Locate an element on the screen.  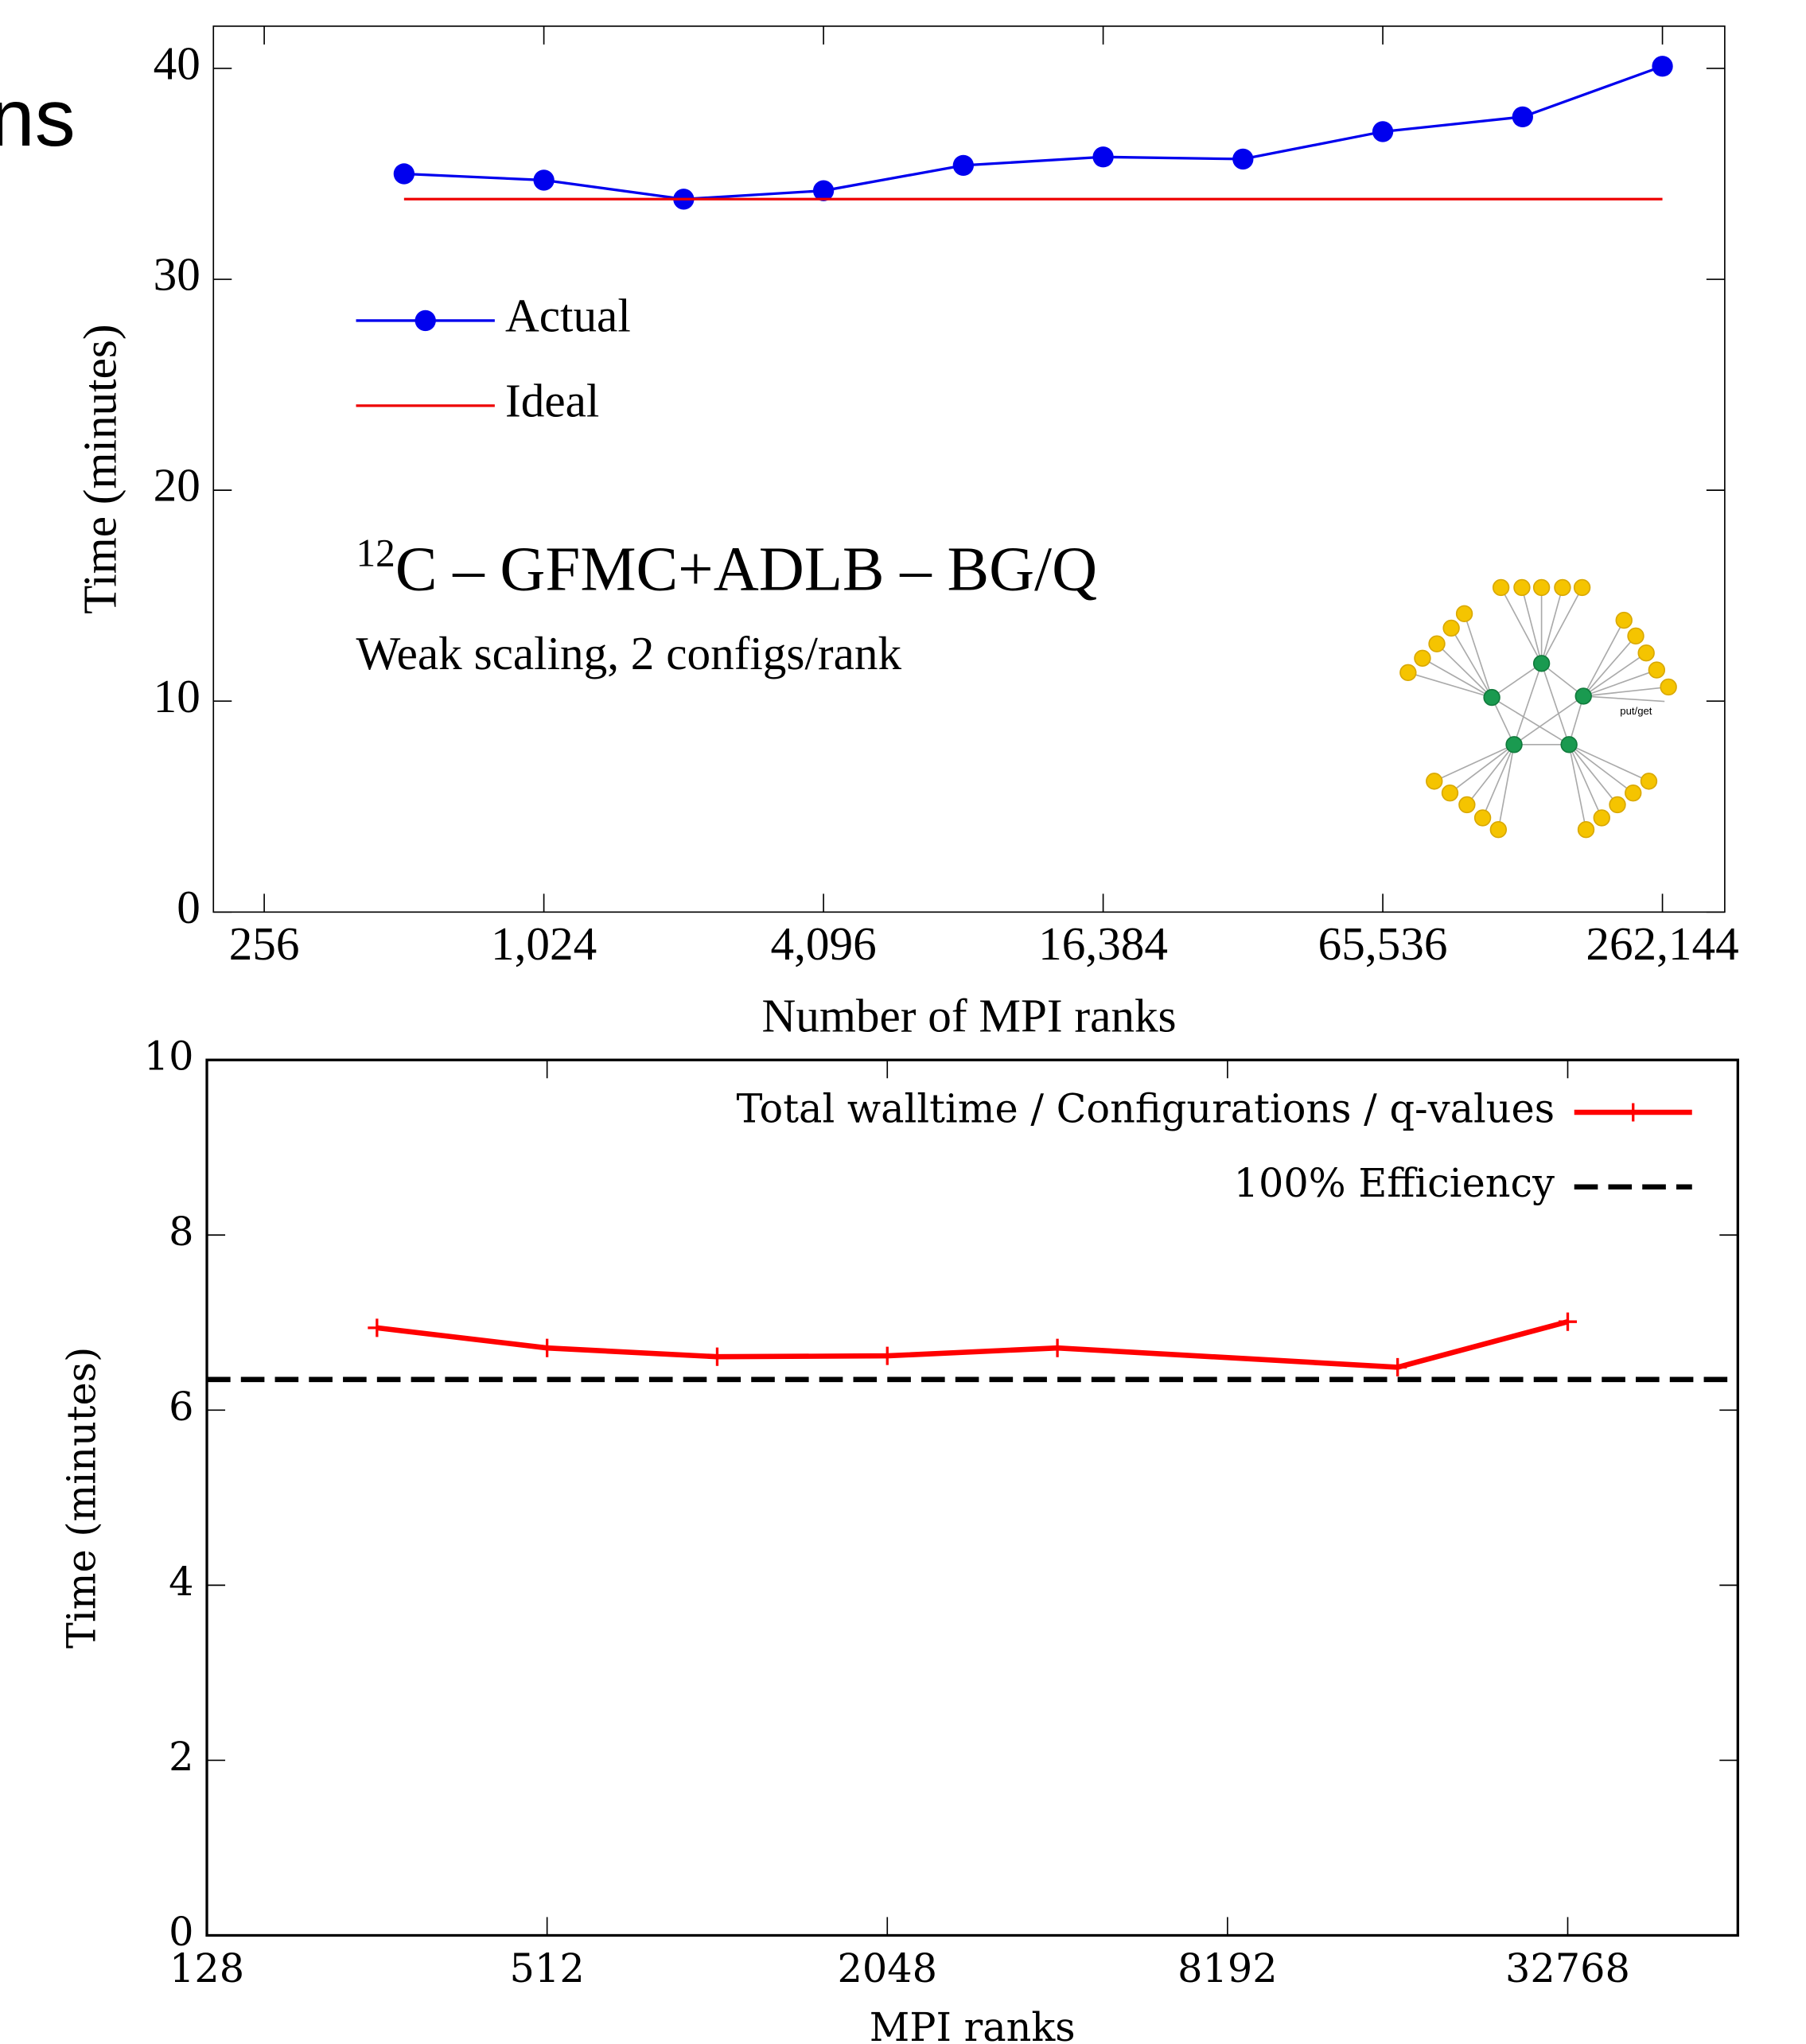
legend-label: Actual is located at coordinates (568, 316).